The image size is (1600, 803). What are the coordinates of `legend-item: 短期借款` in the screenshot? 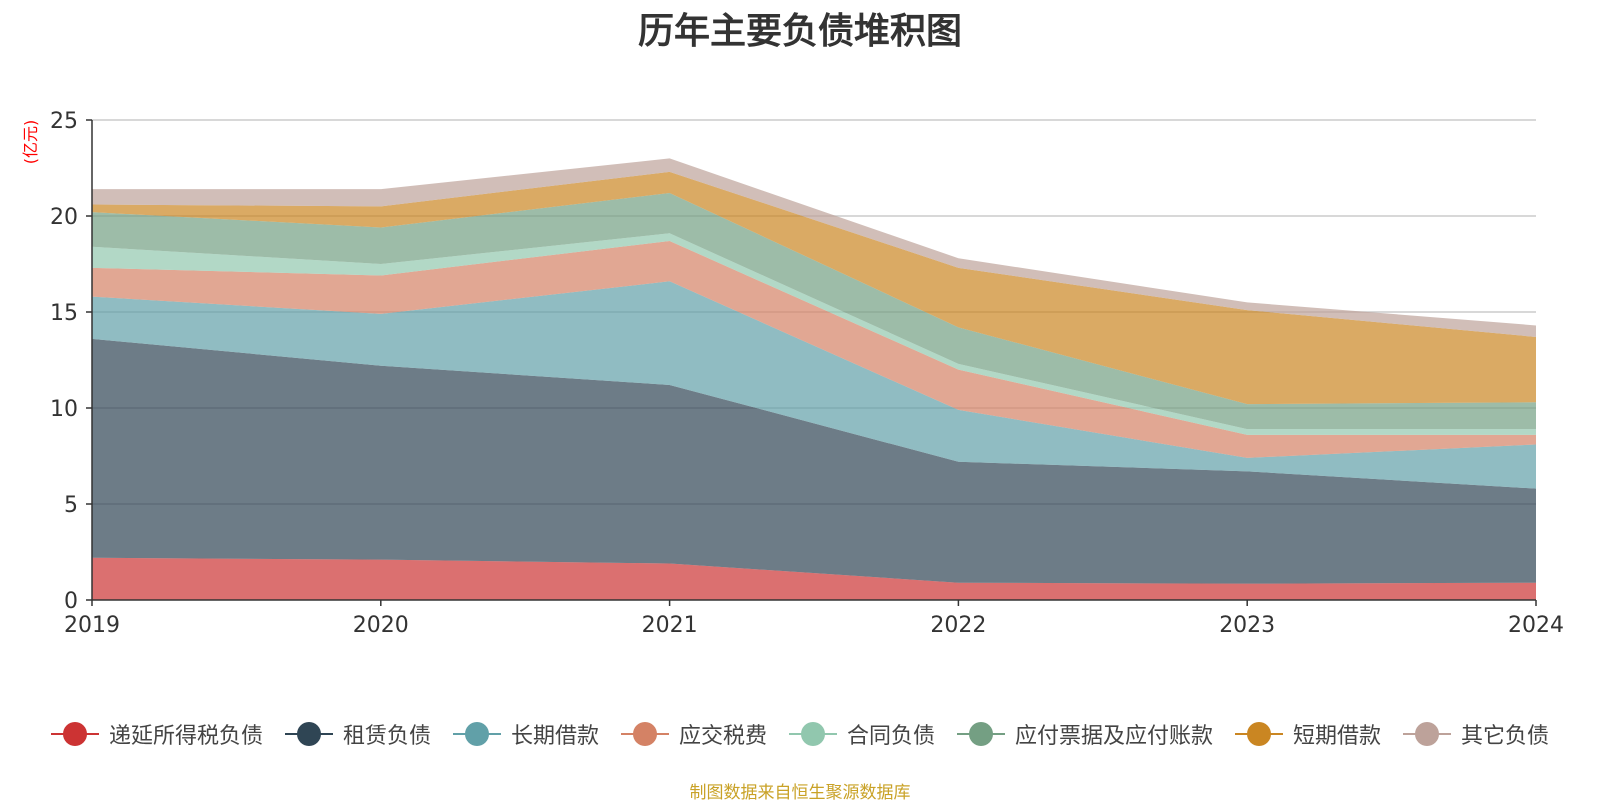 It's located at (1308, 734).